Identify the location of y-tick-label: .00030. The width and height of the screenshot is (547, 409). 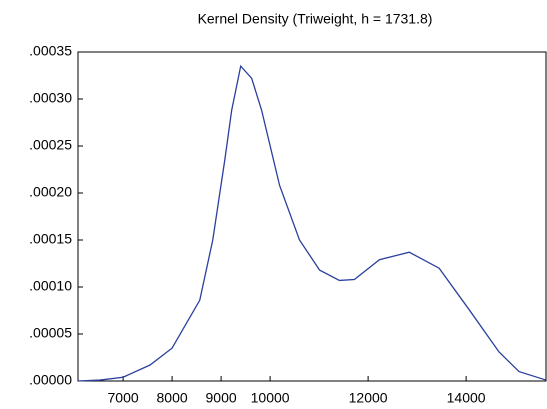
(50, 98).